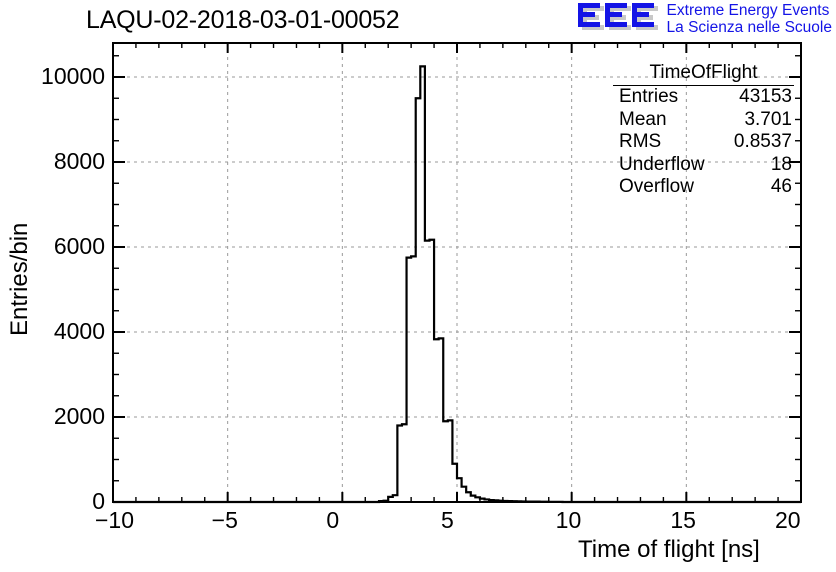 The width and height of the screenshot is (836, 572). What do you see at coordinates (224, 520) in the screenshot?
I see `x-tick-label: −5` at bounding box center [224, 520].